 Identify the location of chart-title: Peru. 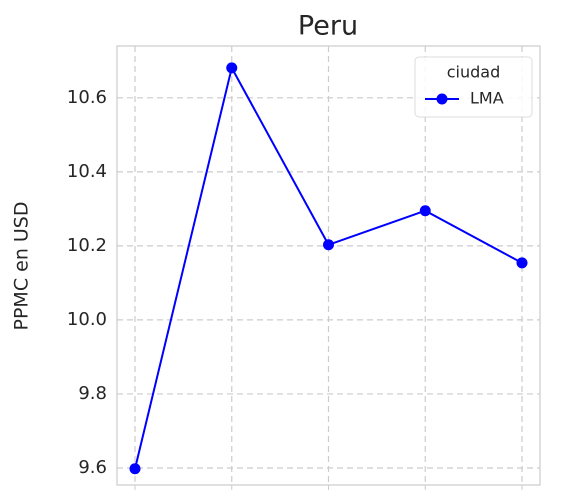
(328, 26).